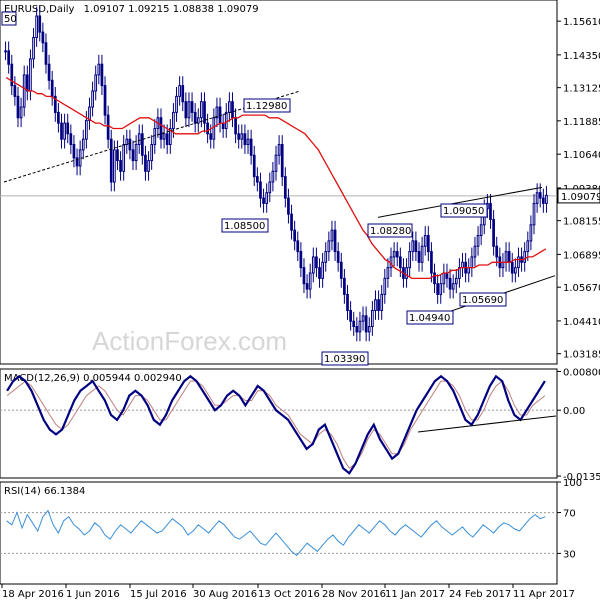 This screenshot has width=600, height=600. I want to click on callout-label: 1.09050, so click(463, 211).